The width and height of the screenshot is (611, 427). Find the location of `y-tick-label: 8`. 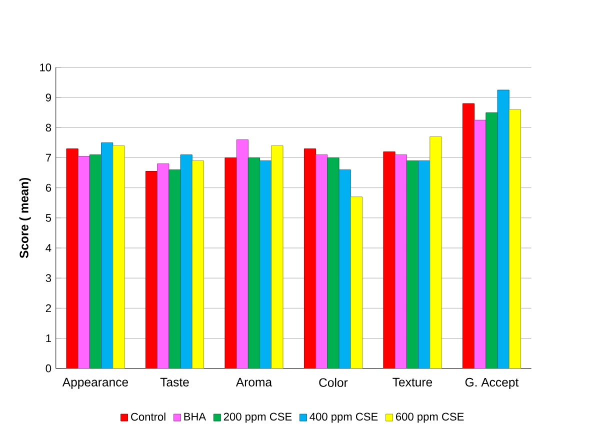

y-tick-label: 8 is located at coordinates (49, 128).